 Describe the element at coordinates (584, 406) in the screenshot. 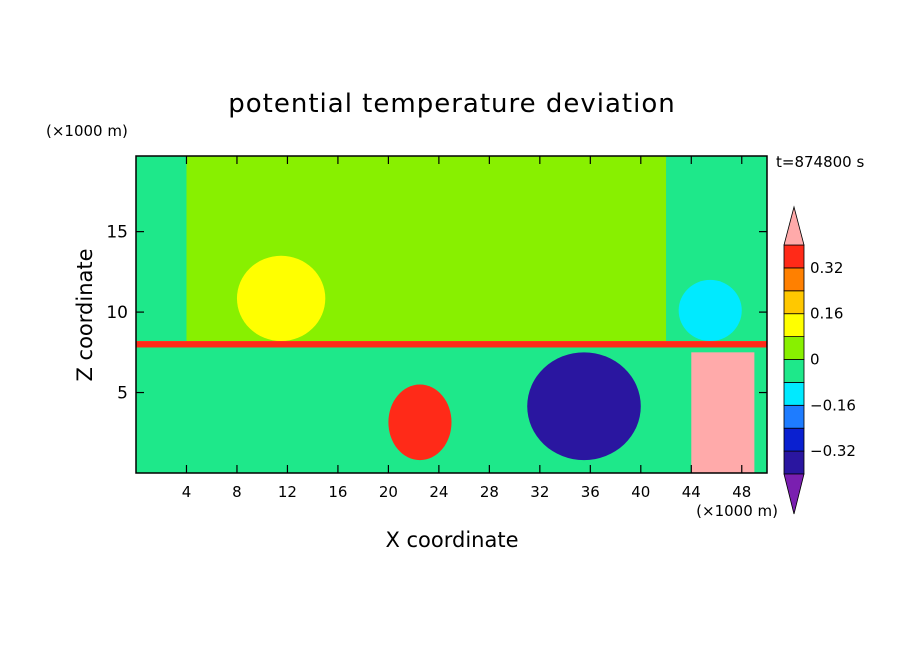

I see `region-cold-vortex` at that location.